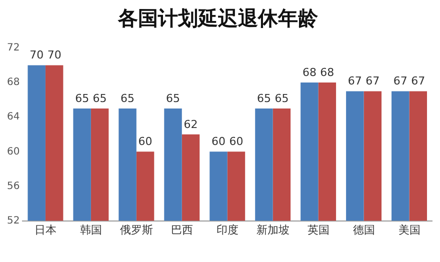 The width and height of the screenshot is (440, 262). I want to click on y-tick-label: 56, so click(13, 186).